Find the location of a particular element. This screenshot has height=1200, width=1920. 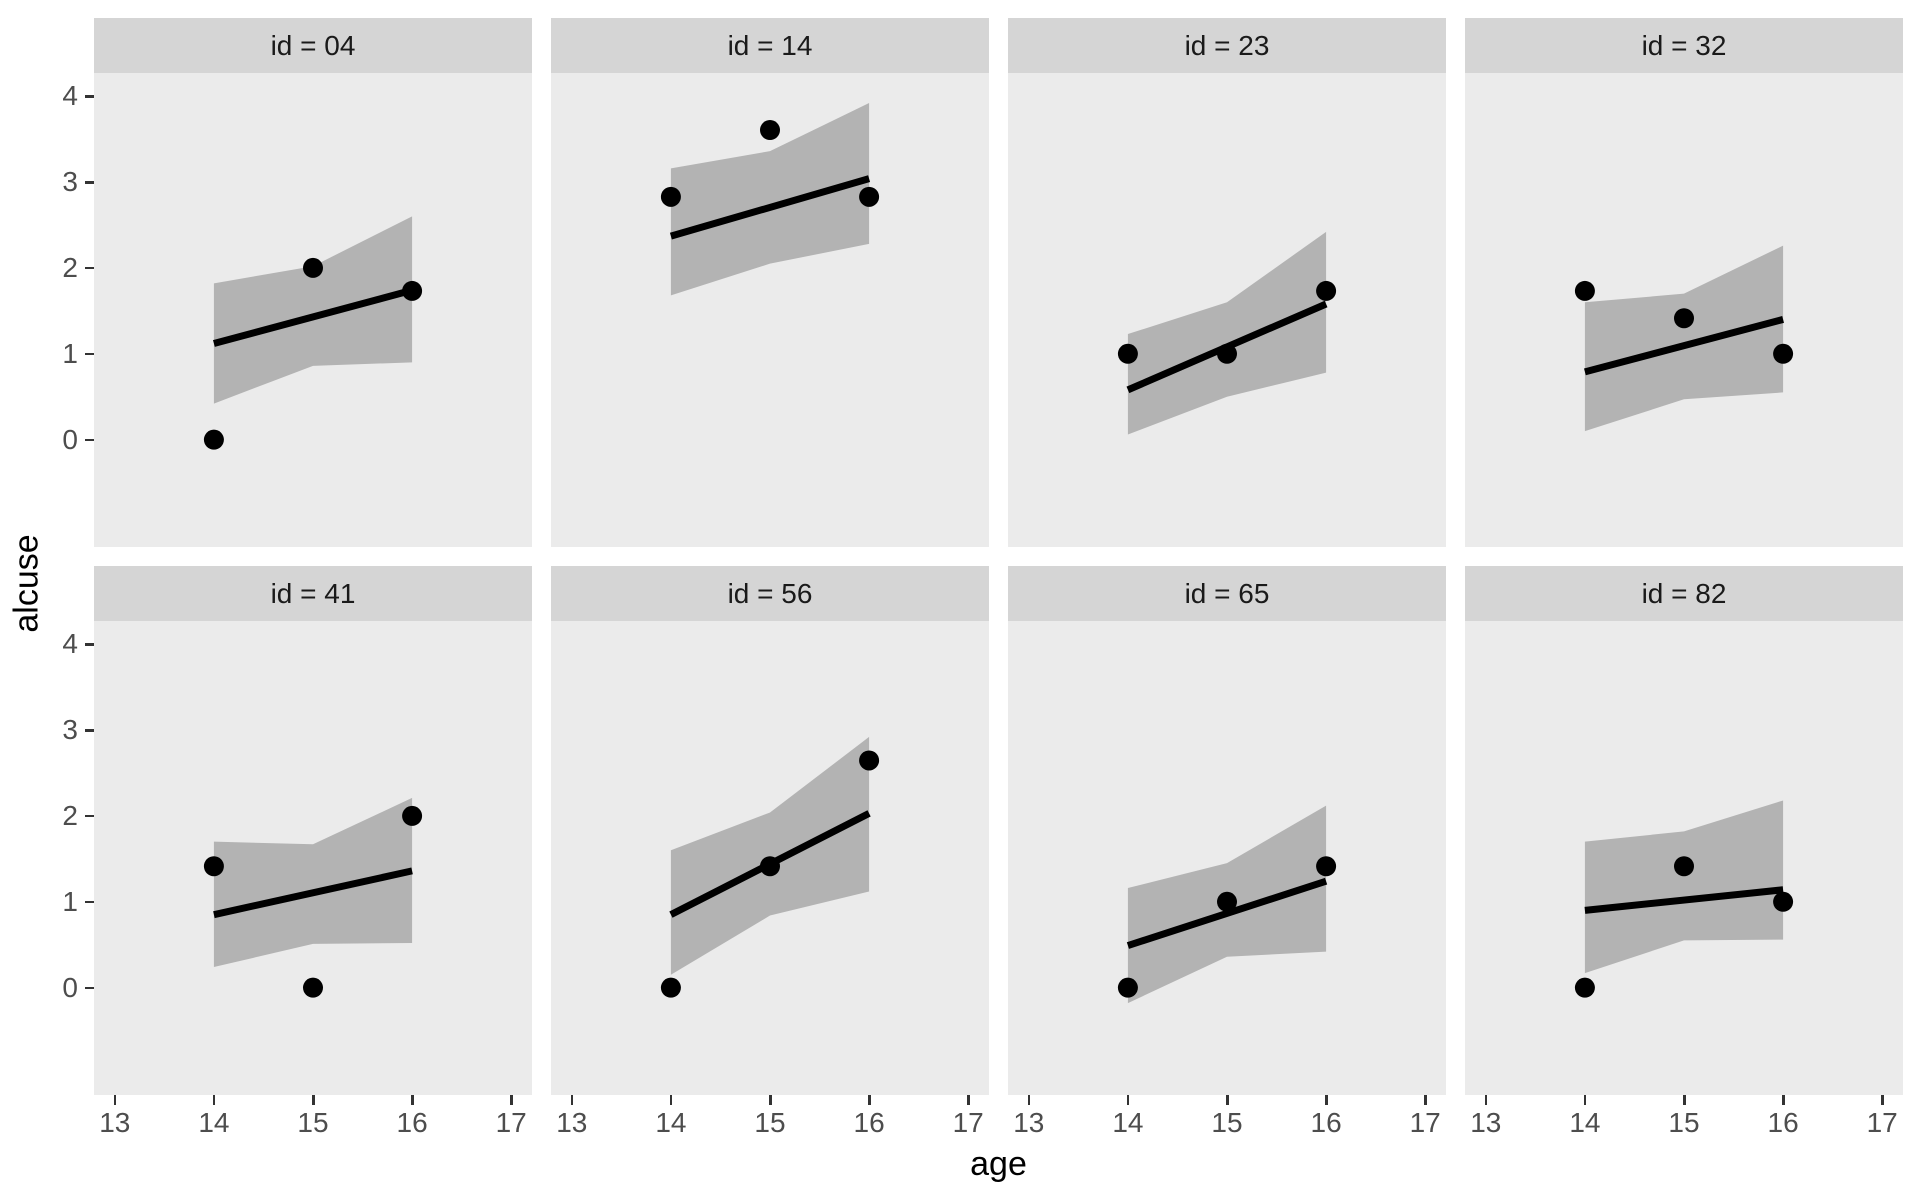

facet-strip-label: id = 56 is located at coordinates (770, 593).